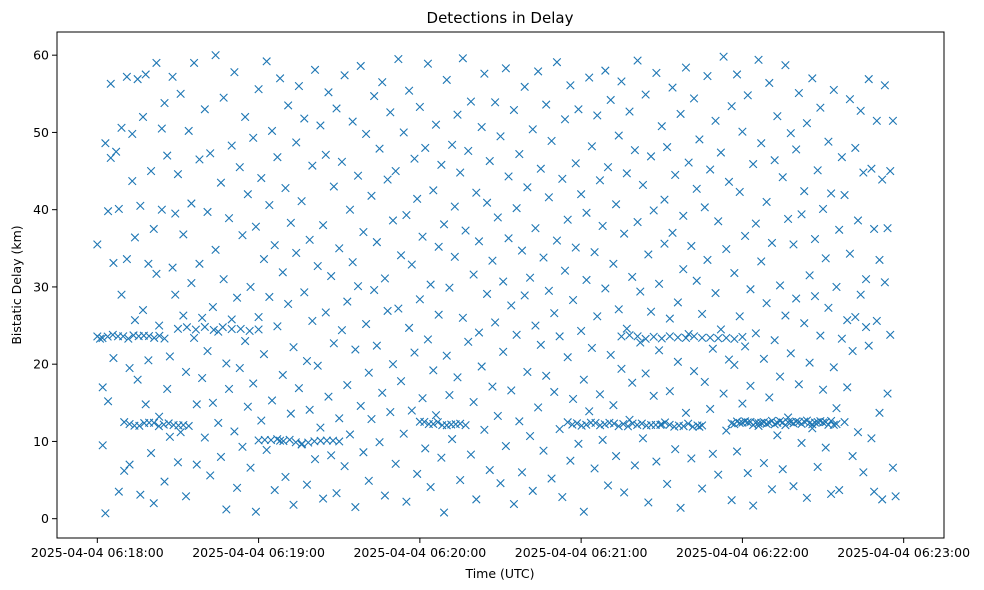 Image resolution: width=984 pixels, height=590 pixels. Describe the element at coordinates (16, 284) in the screenshot. I see `y-axis-label: Bistatic Delay (km)` at that location.